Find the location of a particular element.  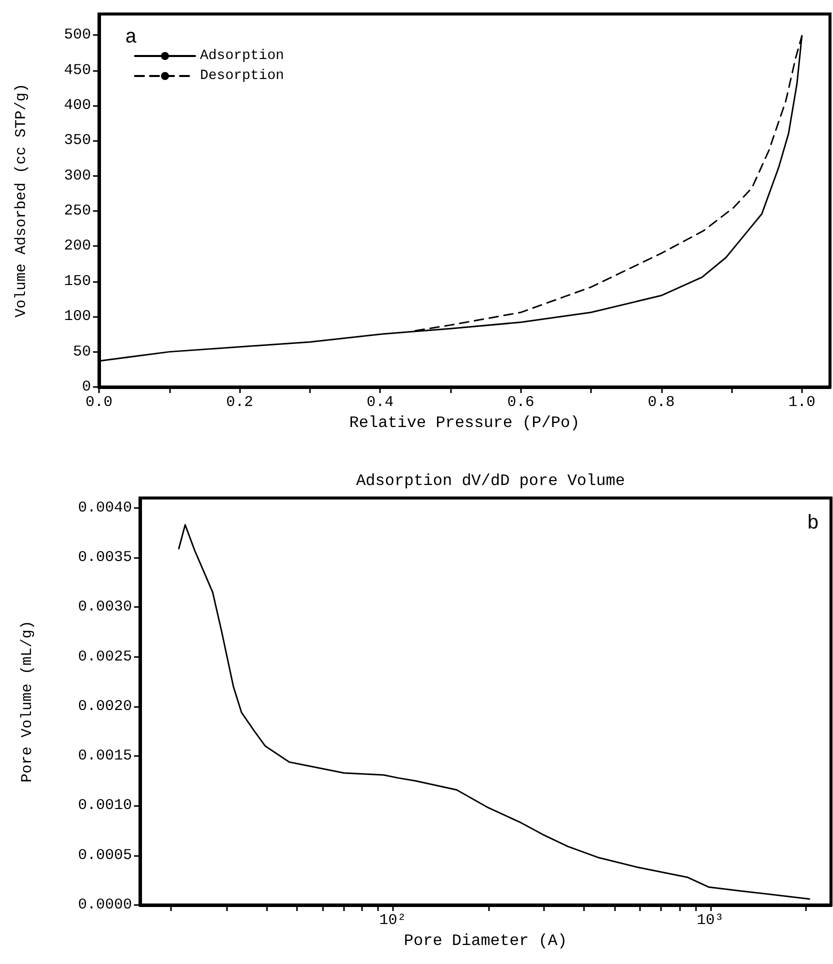

y-tick-label: 500 is located at coordinates (77, 35).